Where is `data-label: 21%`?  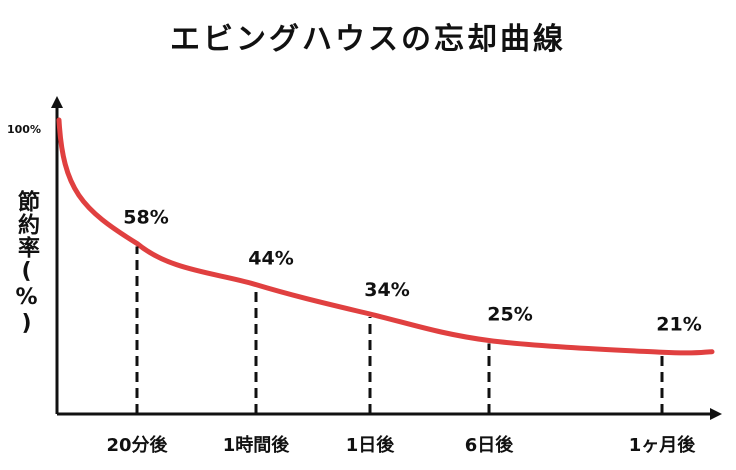 data-label: 21% is located at coordinates (678, 324).